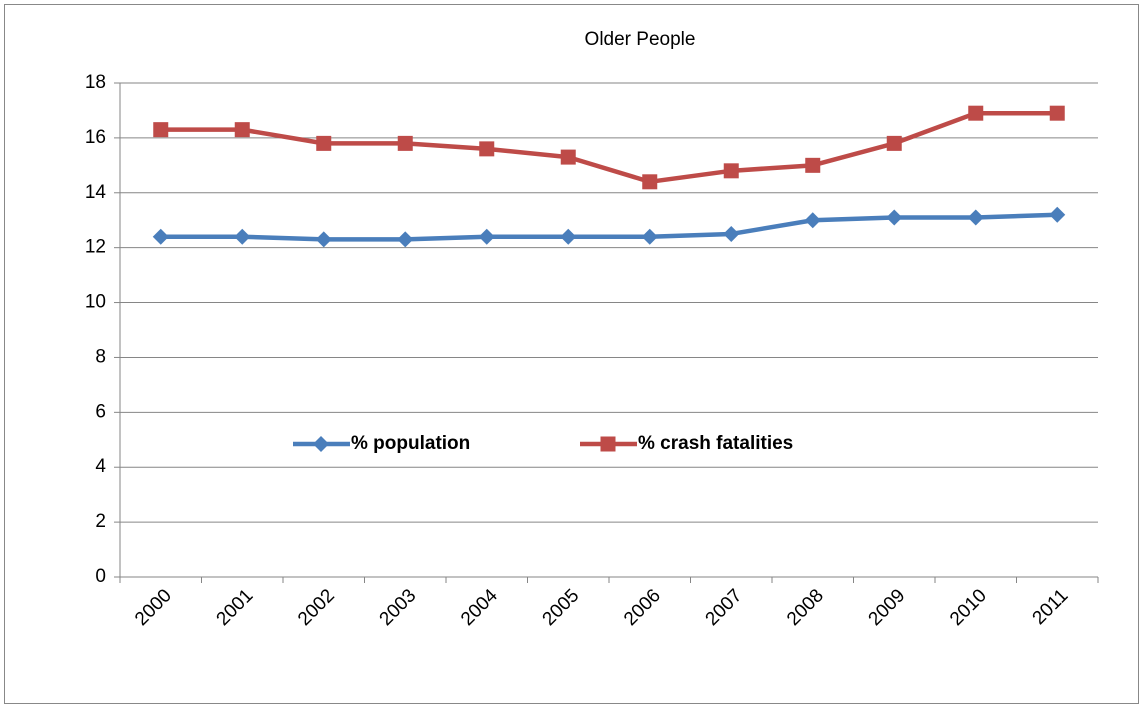  What do you see at coordinates (95, 302) in the screenshot?
I see `y-tick-label: 10` at bounding box center [95, 302].